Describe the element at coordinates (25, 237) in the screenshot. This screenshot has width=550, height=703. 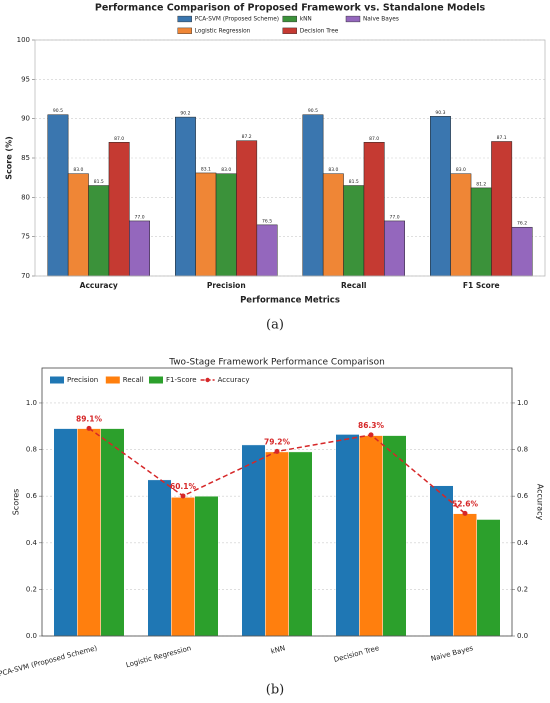
I see `y-tick-label: 75` at that location.